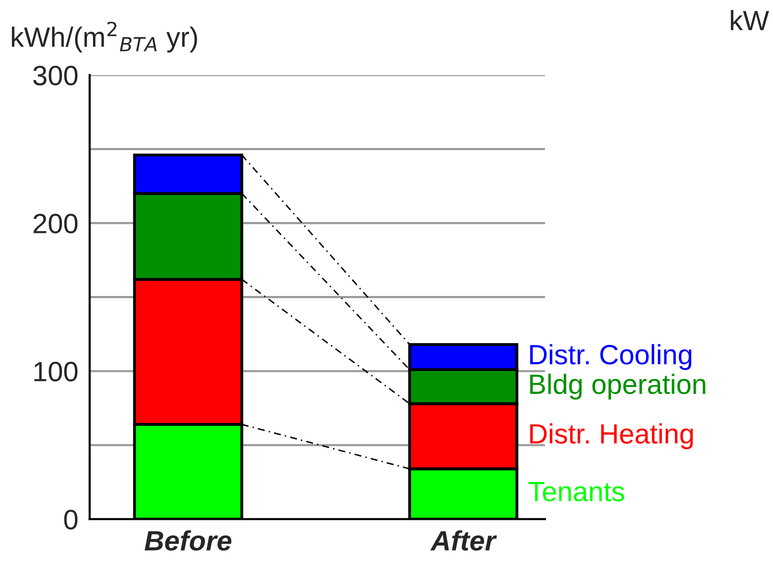  What do you see at coordinates (105, 37) in the screenshot?
I see `y-axis-title: kWh/(m$^{2}$$_{BTA}$ yr)` at bounding box center [105, 37].